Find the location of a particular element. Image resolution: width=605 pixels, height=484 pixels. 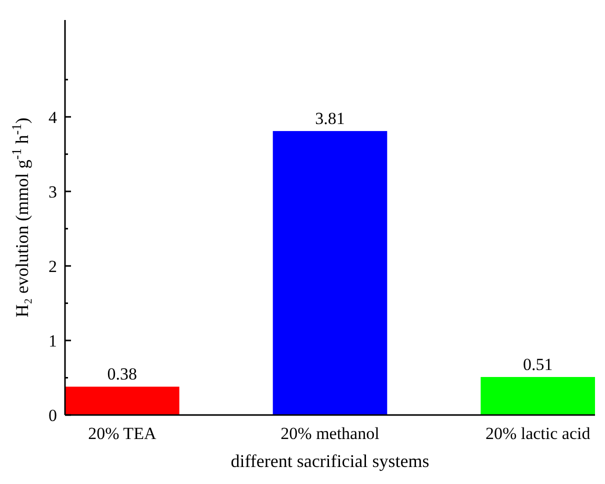

x-tick-label: 20% methanol is located at coordinates (330, 433).